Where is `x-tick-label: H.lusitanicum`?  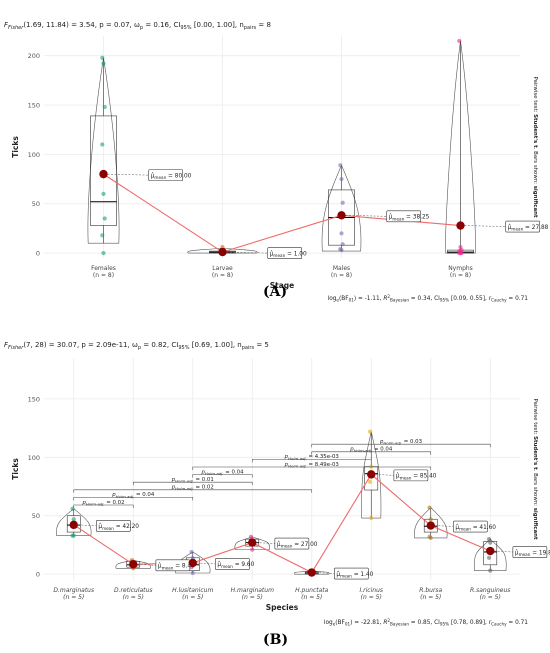
x-tick-label: H.lusitanicum is located at coordinates (192, 590).